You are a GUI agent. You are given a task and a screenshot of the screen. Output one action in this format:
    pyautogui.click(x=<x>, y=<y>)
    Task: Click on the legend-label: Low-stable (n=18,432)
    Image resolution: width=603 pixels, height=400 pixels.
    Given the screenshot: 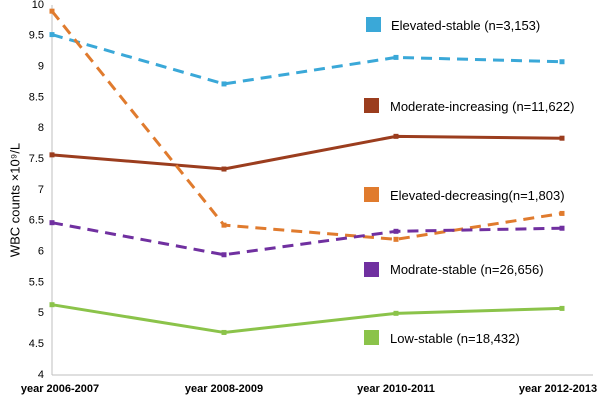 What is the action you would take?
    pyautogui.click(x=455, y=338)
    